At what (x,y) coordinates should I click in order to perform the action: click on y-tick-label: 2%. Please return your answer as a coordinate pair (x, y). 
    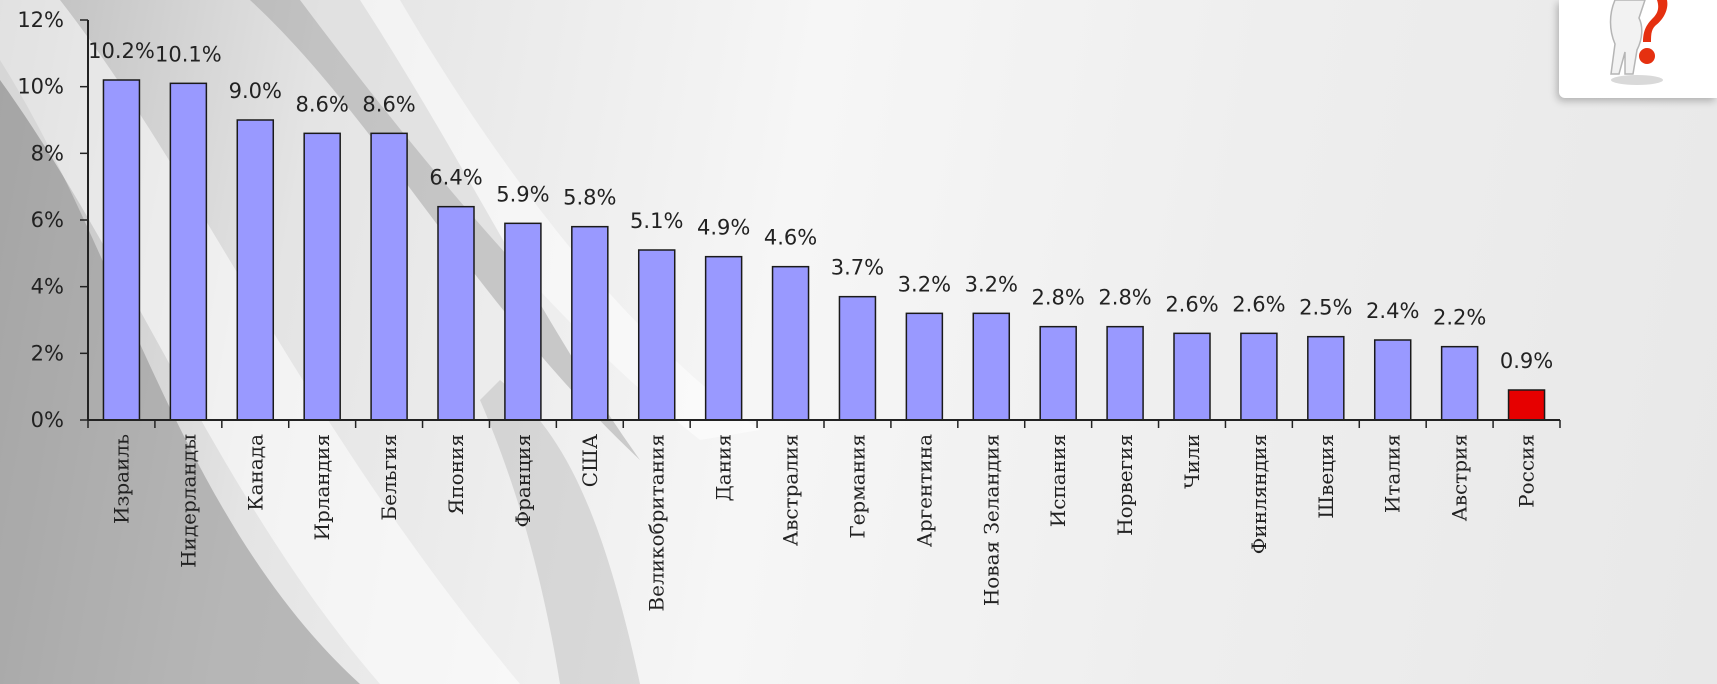
    Looking at the image, I should click on (47, 353).